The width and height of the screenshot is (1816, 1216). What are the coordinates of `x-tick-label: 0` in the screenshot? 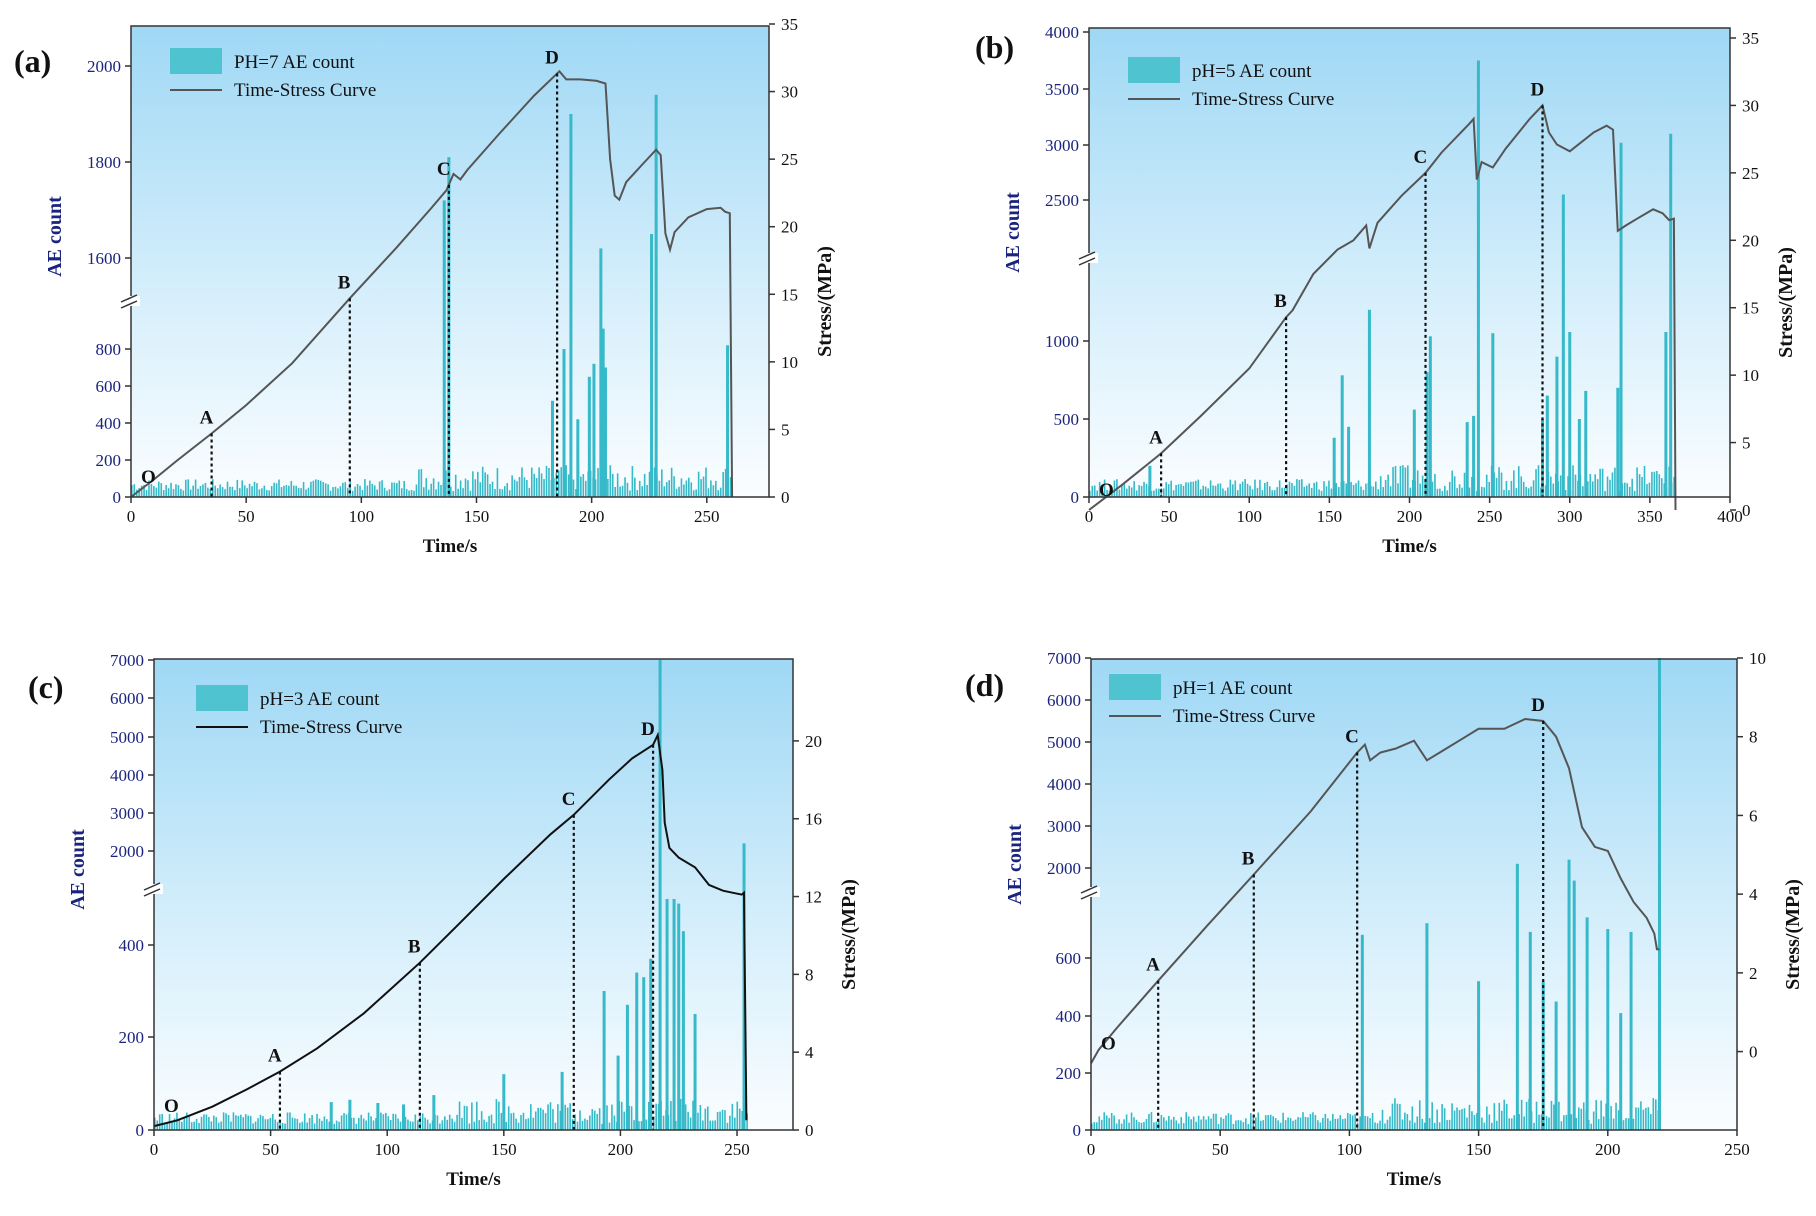 It's located at (131, 516).